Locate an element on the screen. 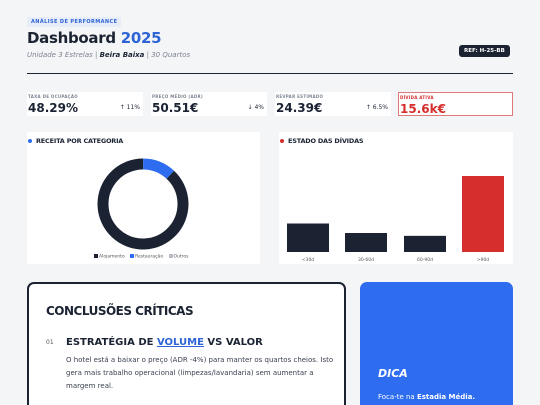 The image size is (540, 405). kpi-label: DÍVIDA ATIVA is located at coordinates (417, 97).